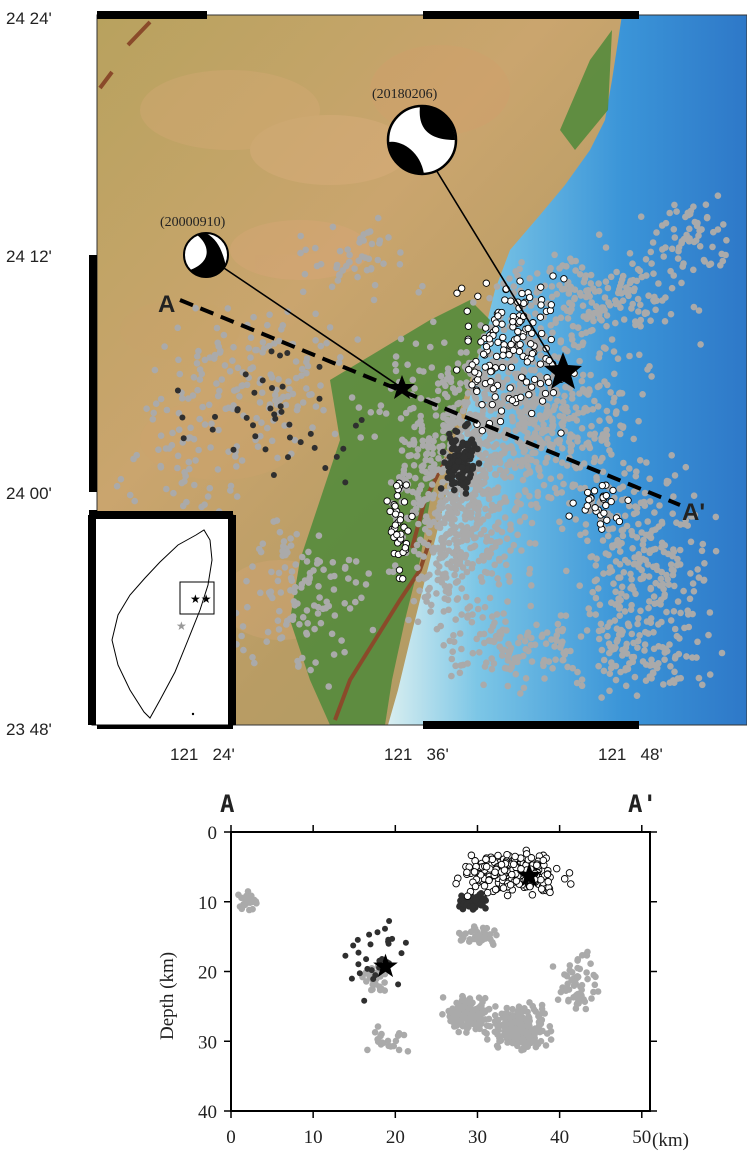  Describe the element at coordinates (202, 754) in the screenshot. I see `lon-label: 121 24'` at that location.